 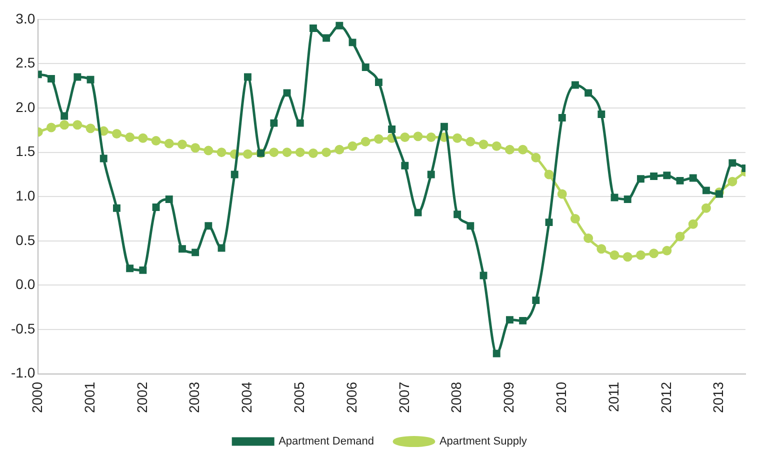 I want to click on x-tick-label: 2007, so click(x=404, y=398).